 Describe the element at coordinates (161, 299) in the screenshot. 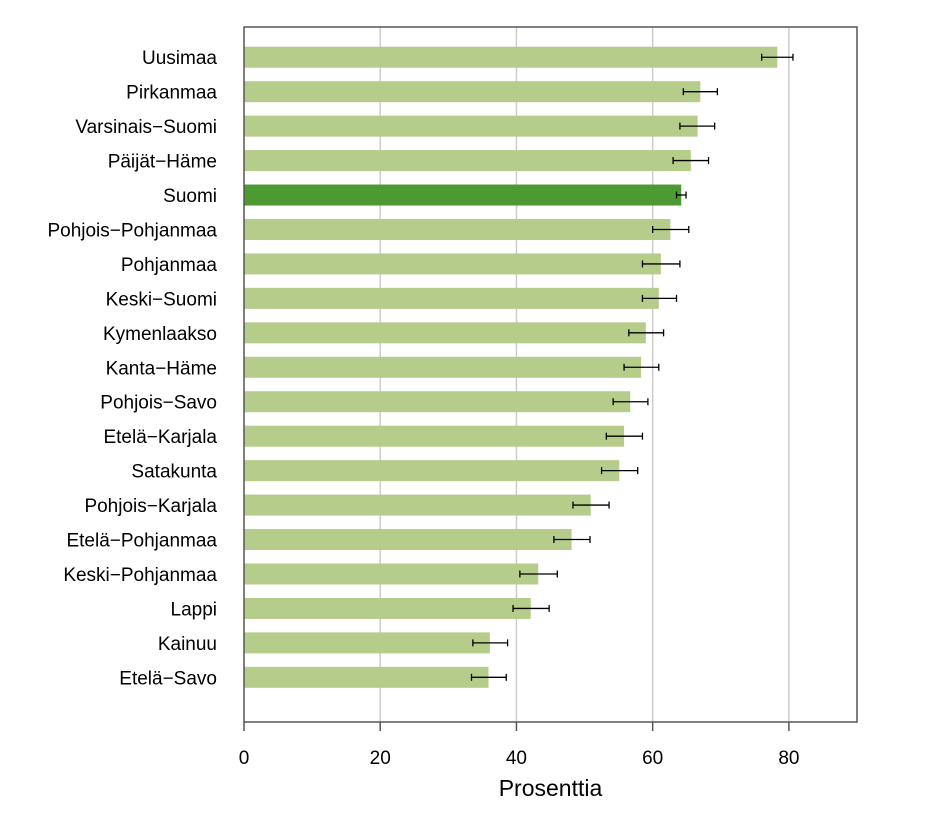

I see `category-label-7: Keski−Suomi` at that location.